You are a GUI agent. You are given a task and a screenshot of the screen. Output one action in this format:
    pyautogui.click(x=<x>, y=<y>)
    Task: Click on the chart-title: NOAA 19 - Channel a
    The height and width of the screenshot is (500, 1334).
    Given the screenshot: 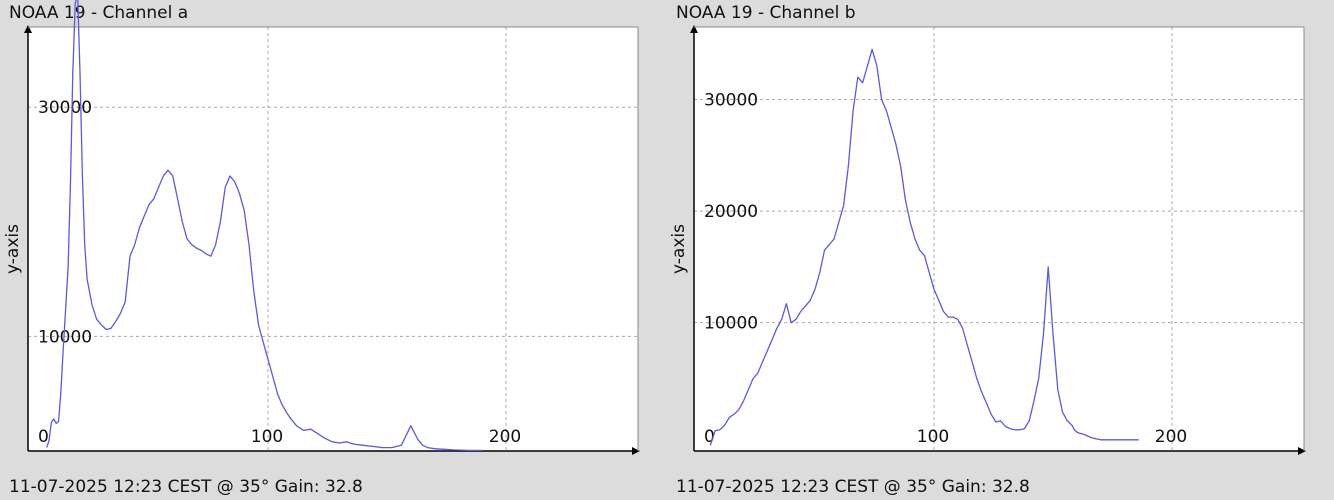 What is the action you would take?
    pyautogui.click(x=99, y=13)
    